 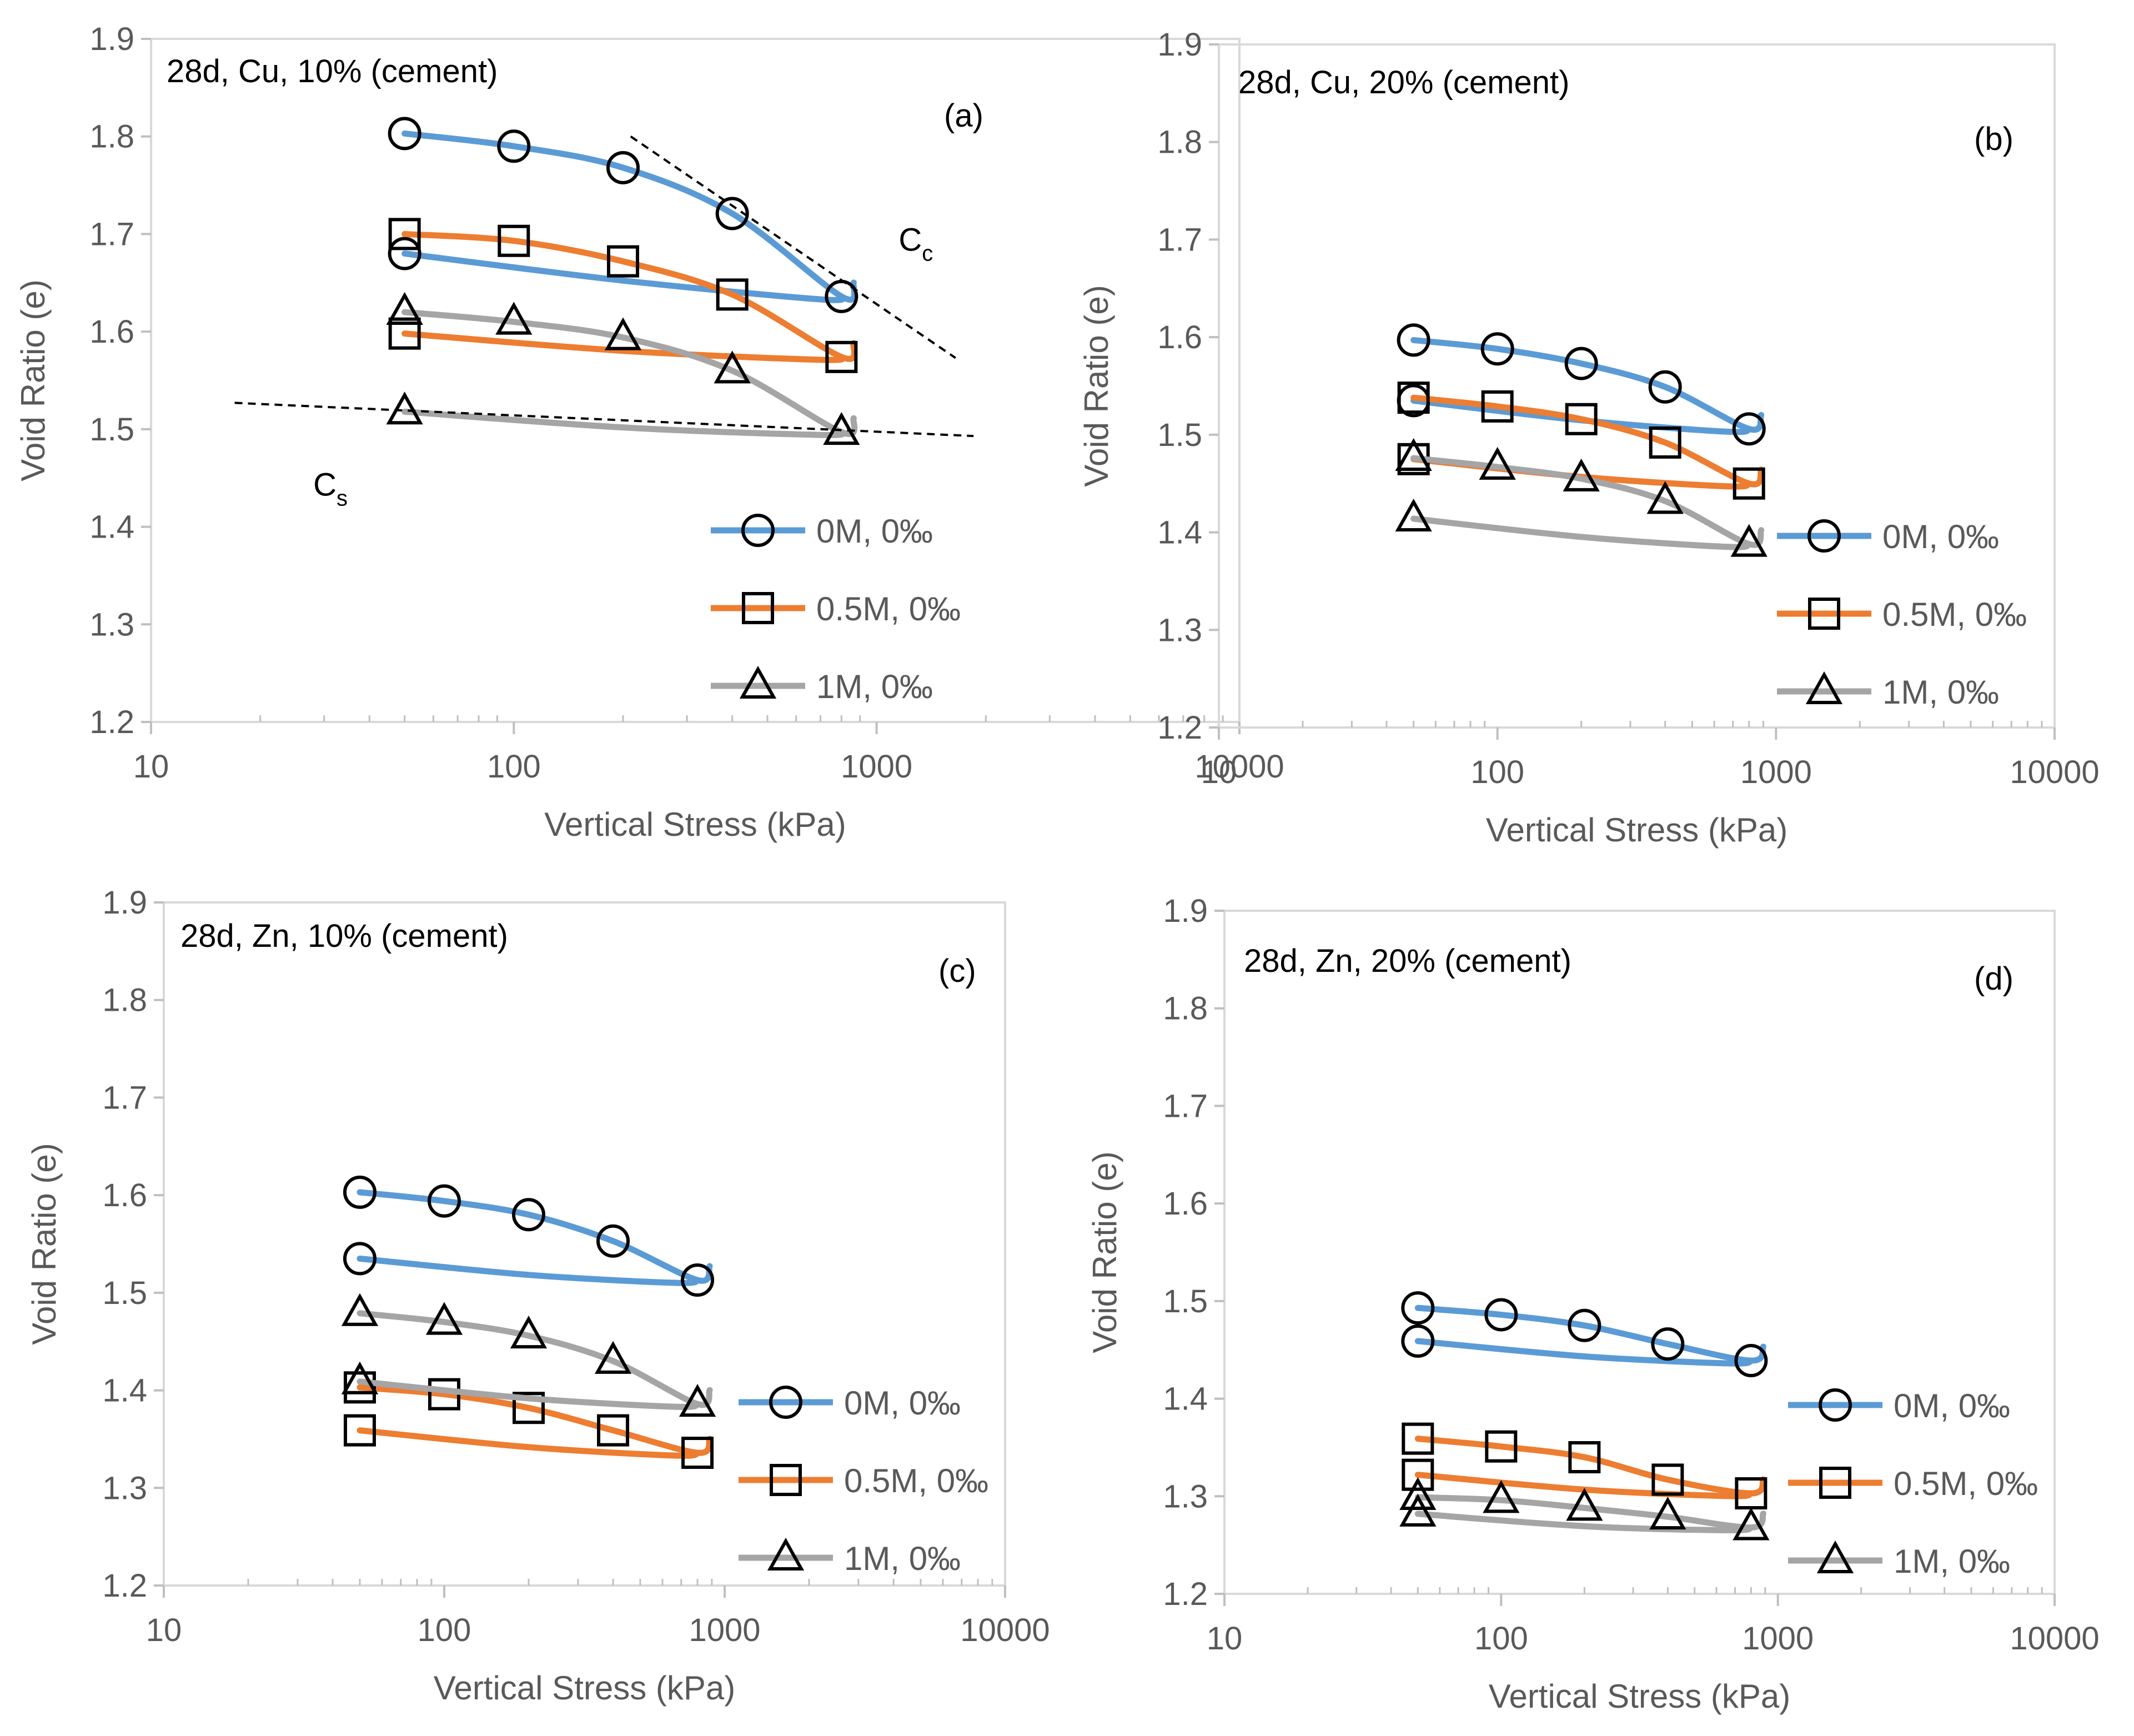 What do you see at coordinates (1778, 1638) in the screenshot?
I see `x-tick-label: 1000` at bounding box center [1778, 1638].